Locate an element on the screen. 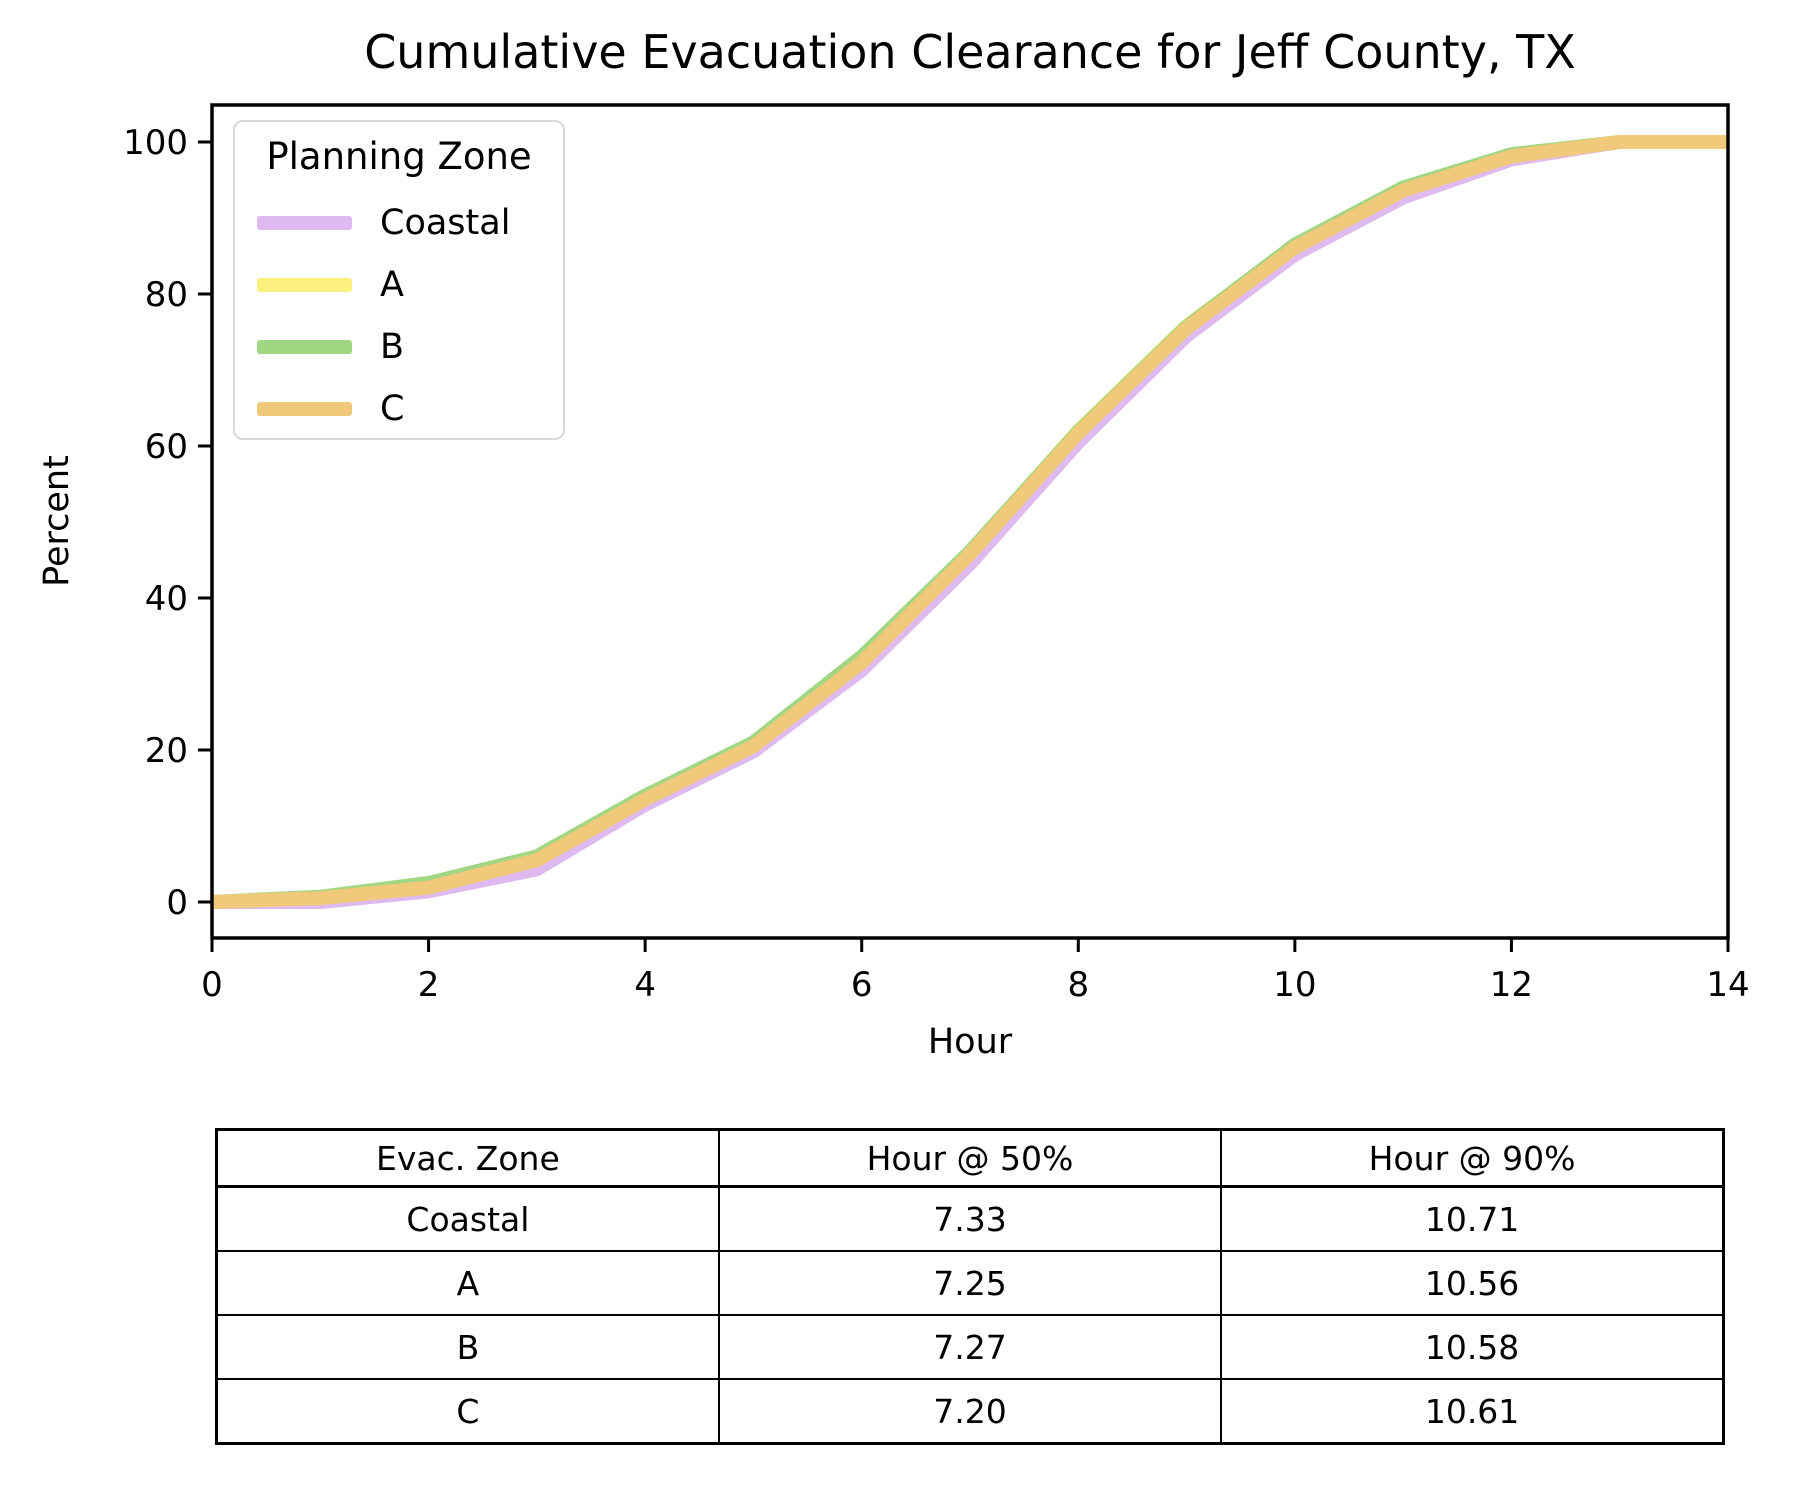  legend-swatch-coastal is located at coordinates (304, 223).